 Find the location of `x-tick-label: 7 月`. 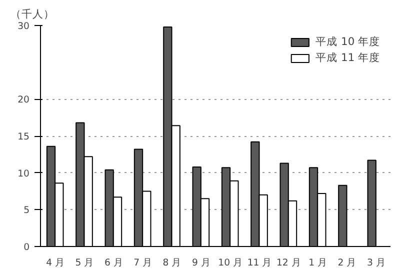

x-tick-label: 7 月 is located at coordinates (143, 263).